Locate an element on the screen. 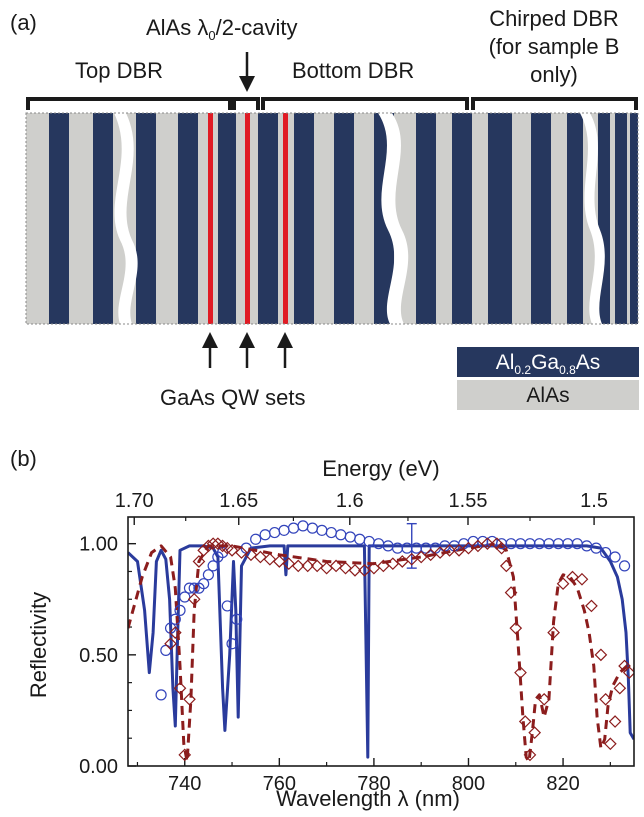  panel-a-label: (a) is located at coordinates (23, 22).